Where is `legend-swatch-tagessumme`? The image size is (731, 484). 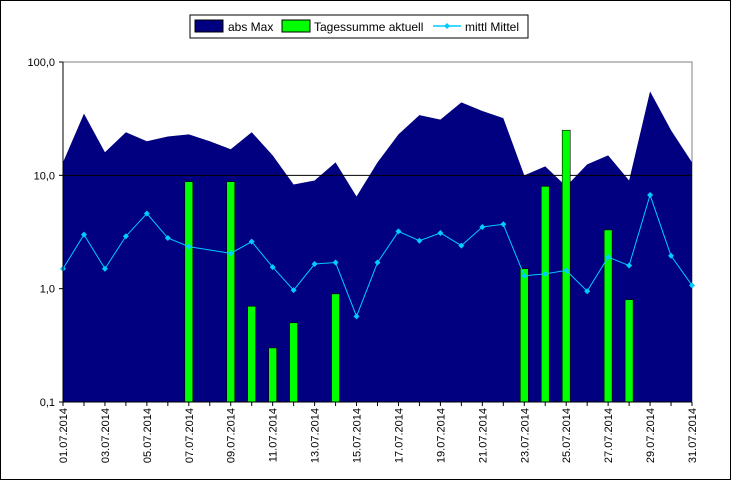 legend-swatch-tagessumme is located at coordinates (296, 26).